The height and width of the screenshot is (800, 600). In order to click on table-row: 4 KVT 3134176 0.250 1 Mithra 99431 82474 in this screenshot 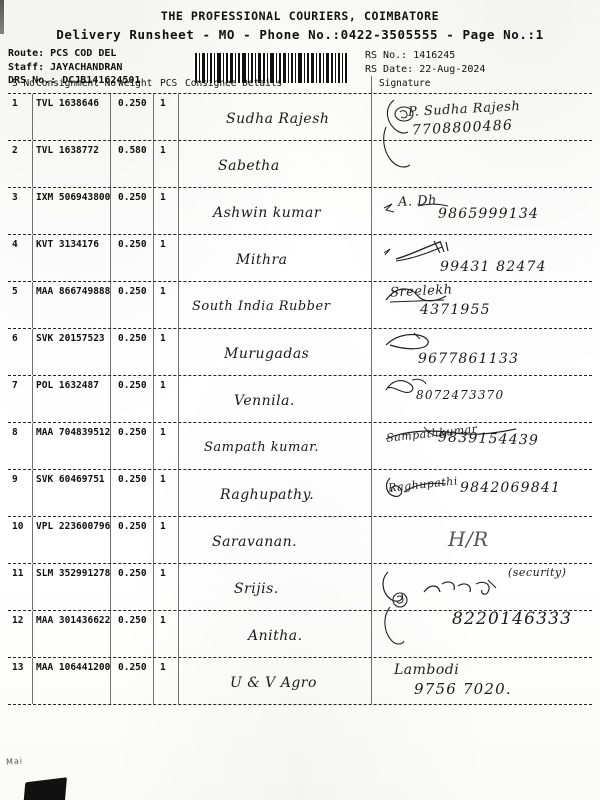, I will do `click(300, 258)`.